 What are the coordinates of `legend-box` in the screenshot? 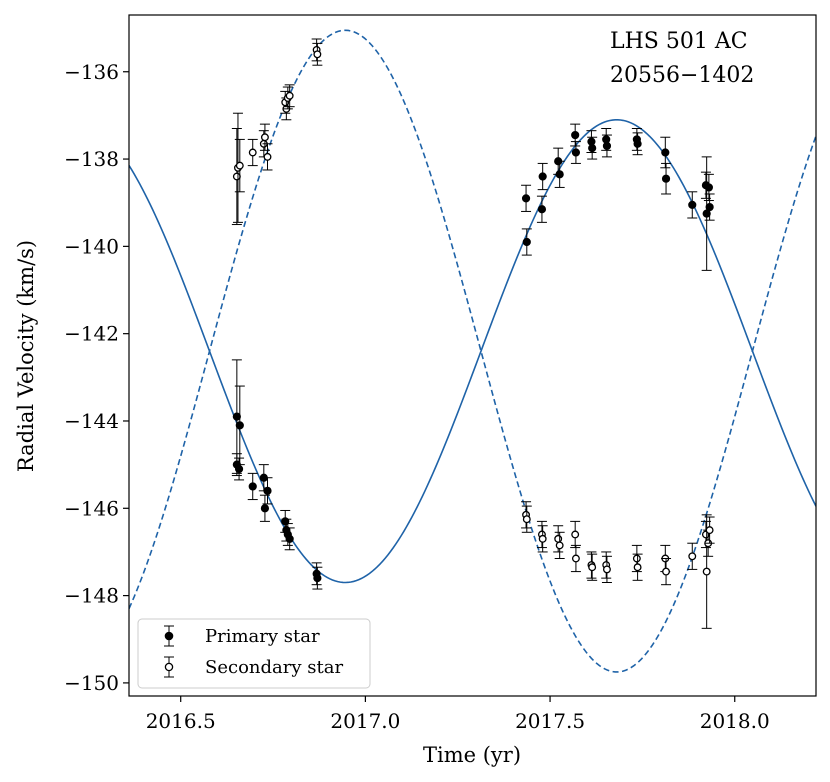 It's located at (254, 653).